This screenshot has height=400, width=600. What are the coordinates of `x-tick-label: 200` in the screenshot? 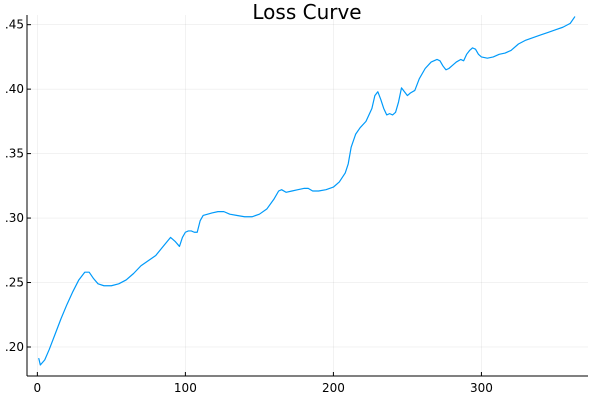 It's located at (333, 388).